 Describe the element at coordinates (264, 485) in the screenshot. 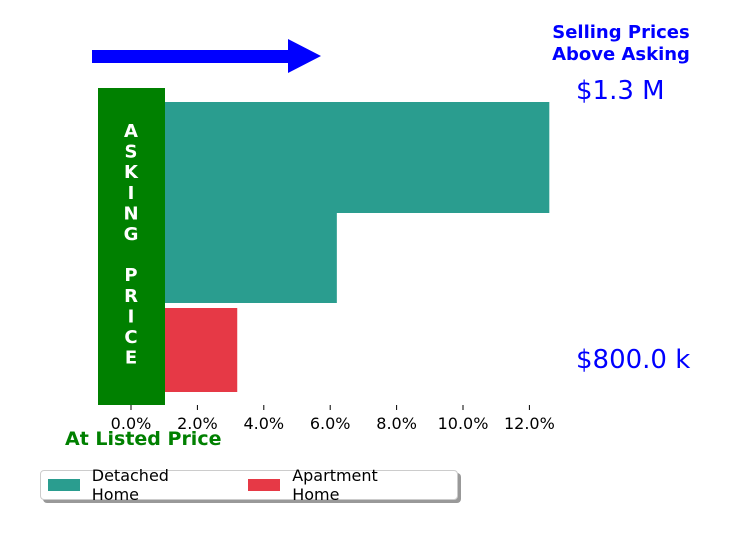

I see `legend-swatch-apartment` at that location.